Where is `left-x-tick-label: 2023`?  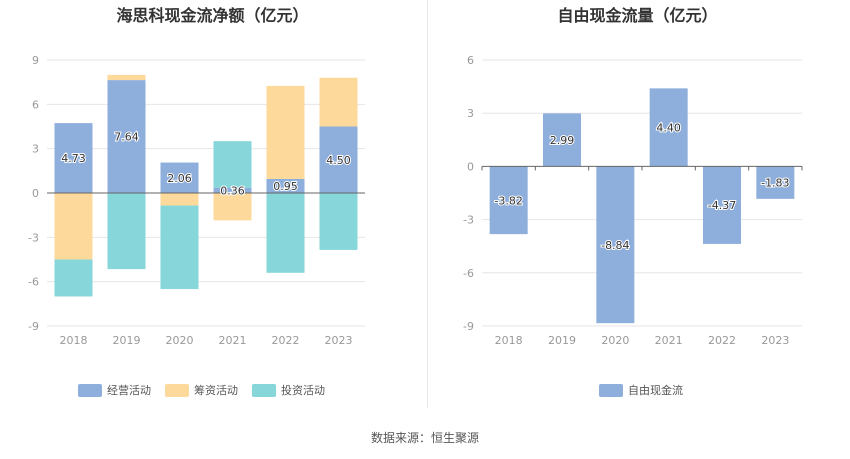
left-x-tick-label: 2023 is located at coordinates (339, 340).